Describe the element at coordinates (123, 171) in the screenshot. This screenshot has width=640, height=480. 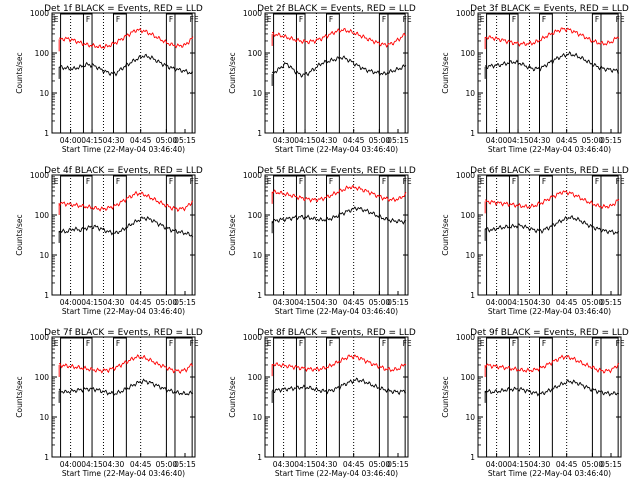
I see `plot-title: Det 4f BLACK = Events, RED = LLD` at that location.